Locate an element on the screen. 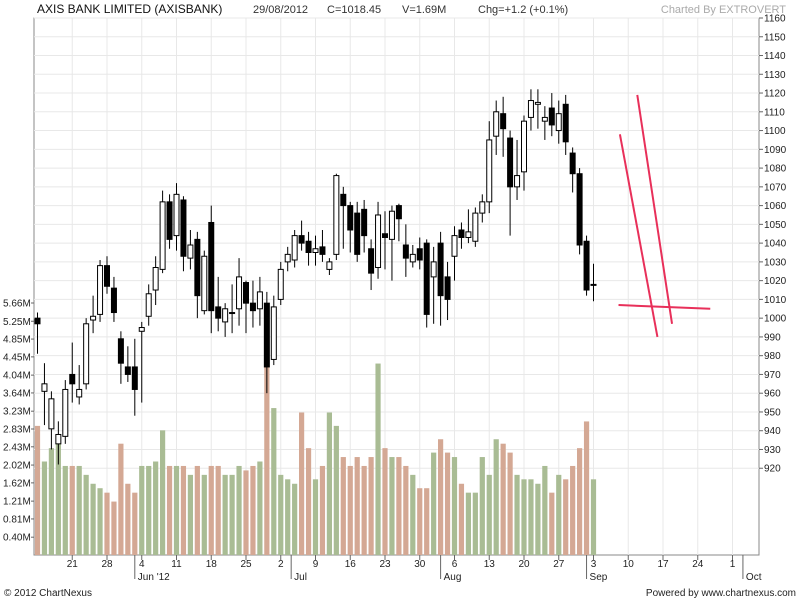 This screenshot has height=600, width=800. volume-tick-label: 1.62M is located at coordinates (17, 483).